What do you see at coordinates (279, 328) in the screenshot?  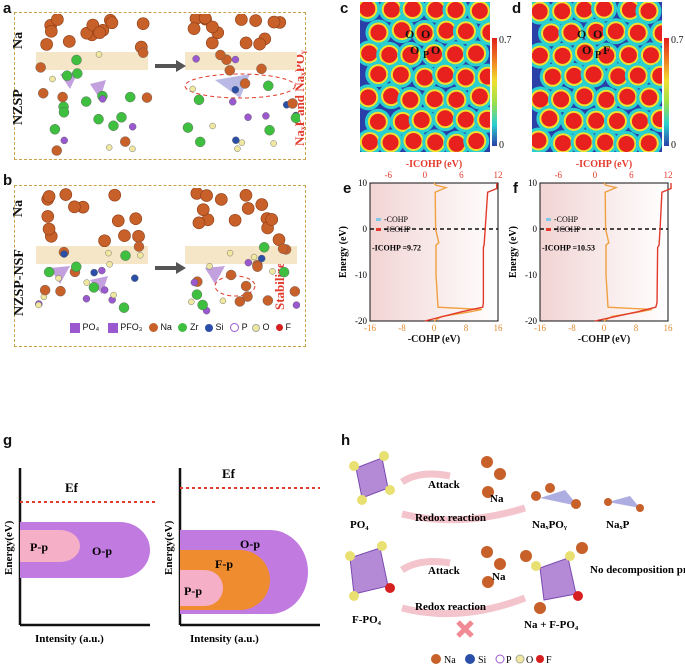 I see `f-legend-icon` at bounding box center [279, 328].